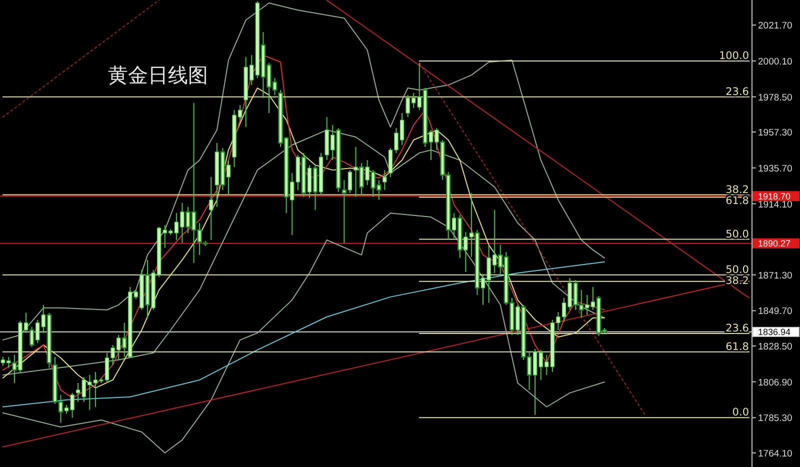 Image resolution: width=800 pixels, height=467 pixels. I want to click on y-tick-label: 1785.30, so click(775, 418).